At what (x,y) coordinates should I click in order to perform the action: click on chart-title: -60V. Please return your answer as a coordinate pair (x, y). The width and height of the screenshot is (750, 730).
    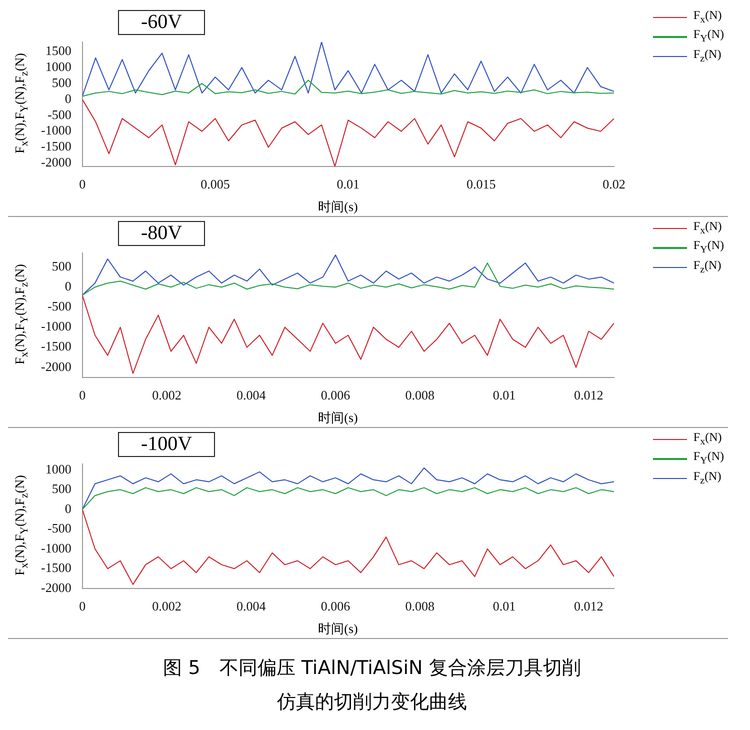
    Looking at the image, I should click on (162, 22).